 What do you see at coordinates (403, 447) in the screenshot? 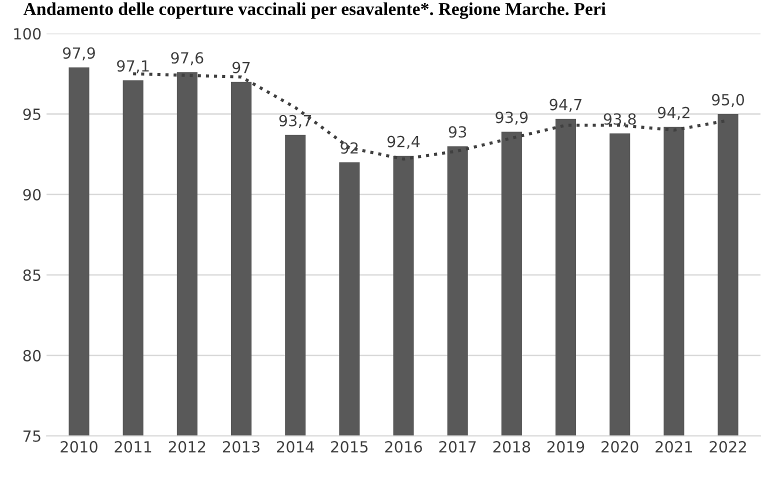
I see `x-tick-label: 2016` at bounding box center [403, 447].